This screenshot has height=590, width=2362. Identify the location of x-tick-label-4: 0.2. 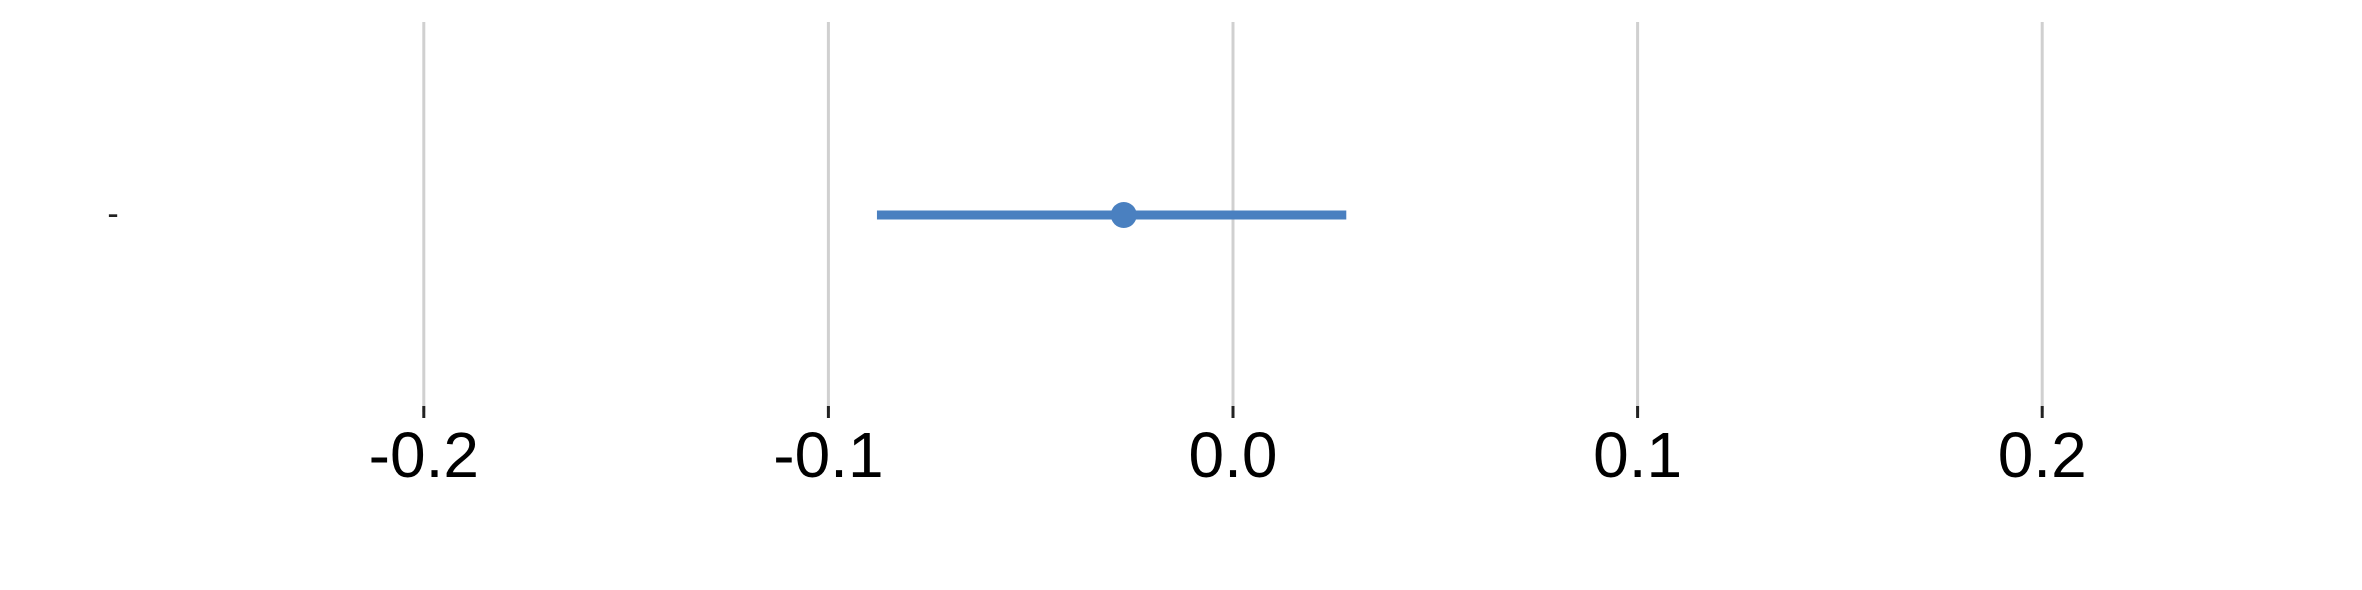
(2042, 455).